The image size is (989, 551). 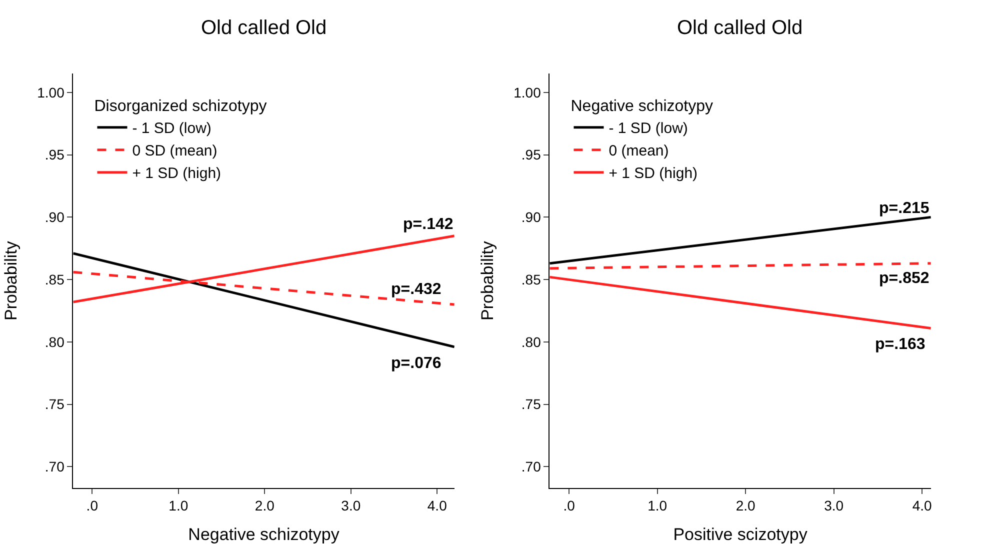 What do you see at coordinates (900, 344) in the screenshot?
I see `annotation: p=.163` at bounding box center [900, 344].